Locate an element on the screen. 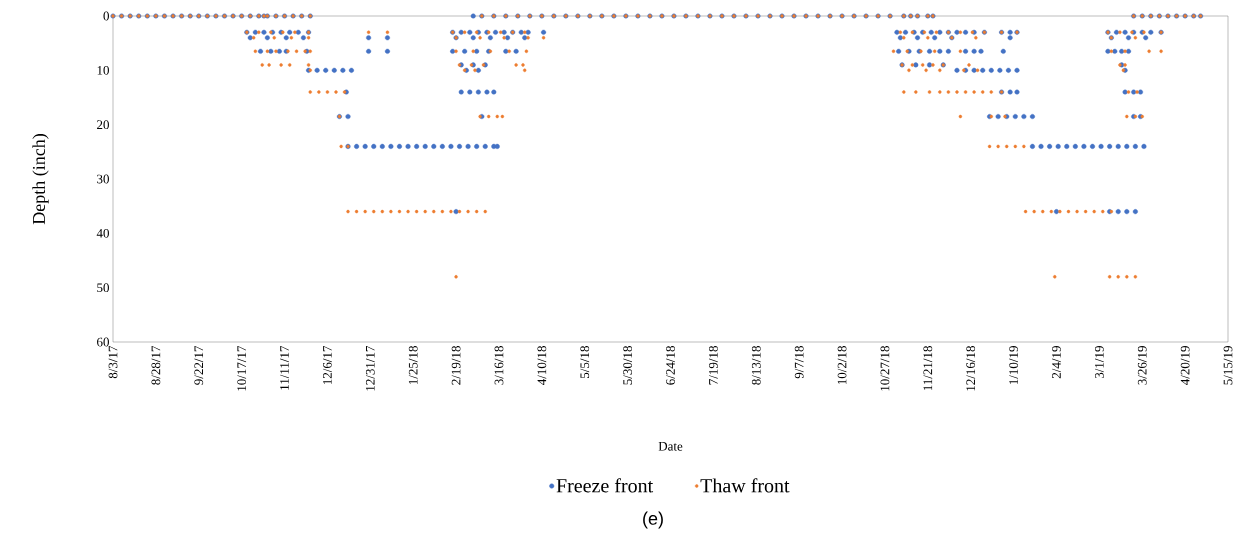 The image size is (1247, 548). x-tick-label: 5/30/18 is located at coordinates (627, 365).